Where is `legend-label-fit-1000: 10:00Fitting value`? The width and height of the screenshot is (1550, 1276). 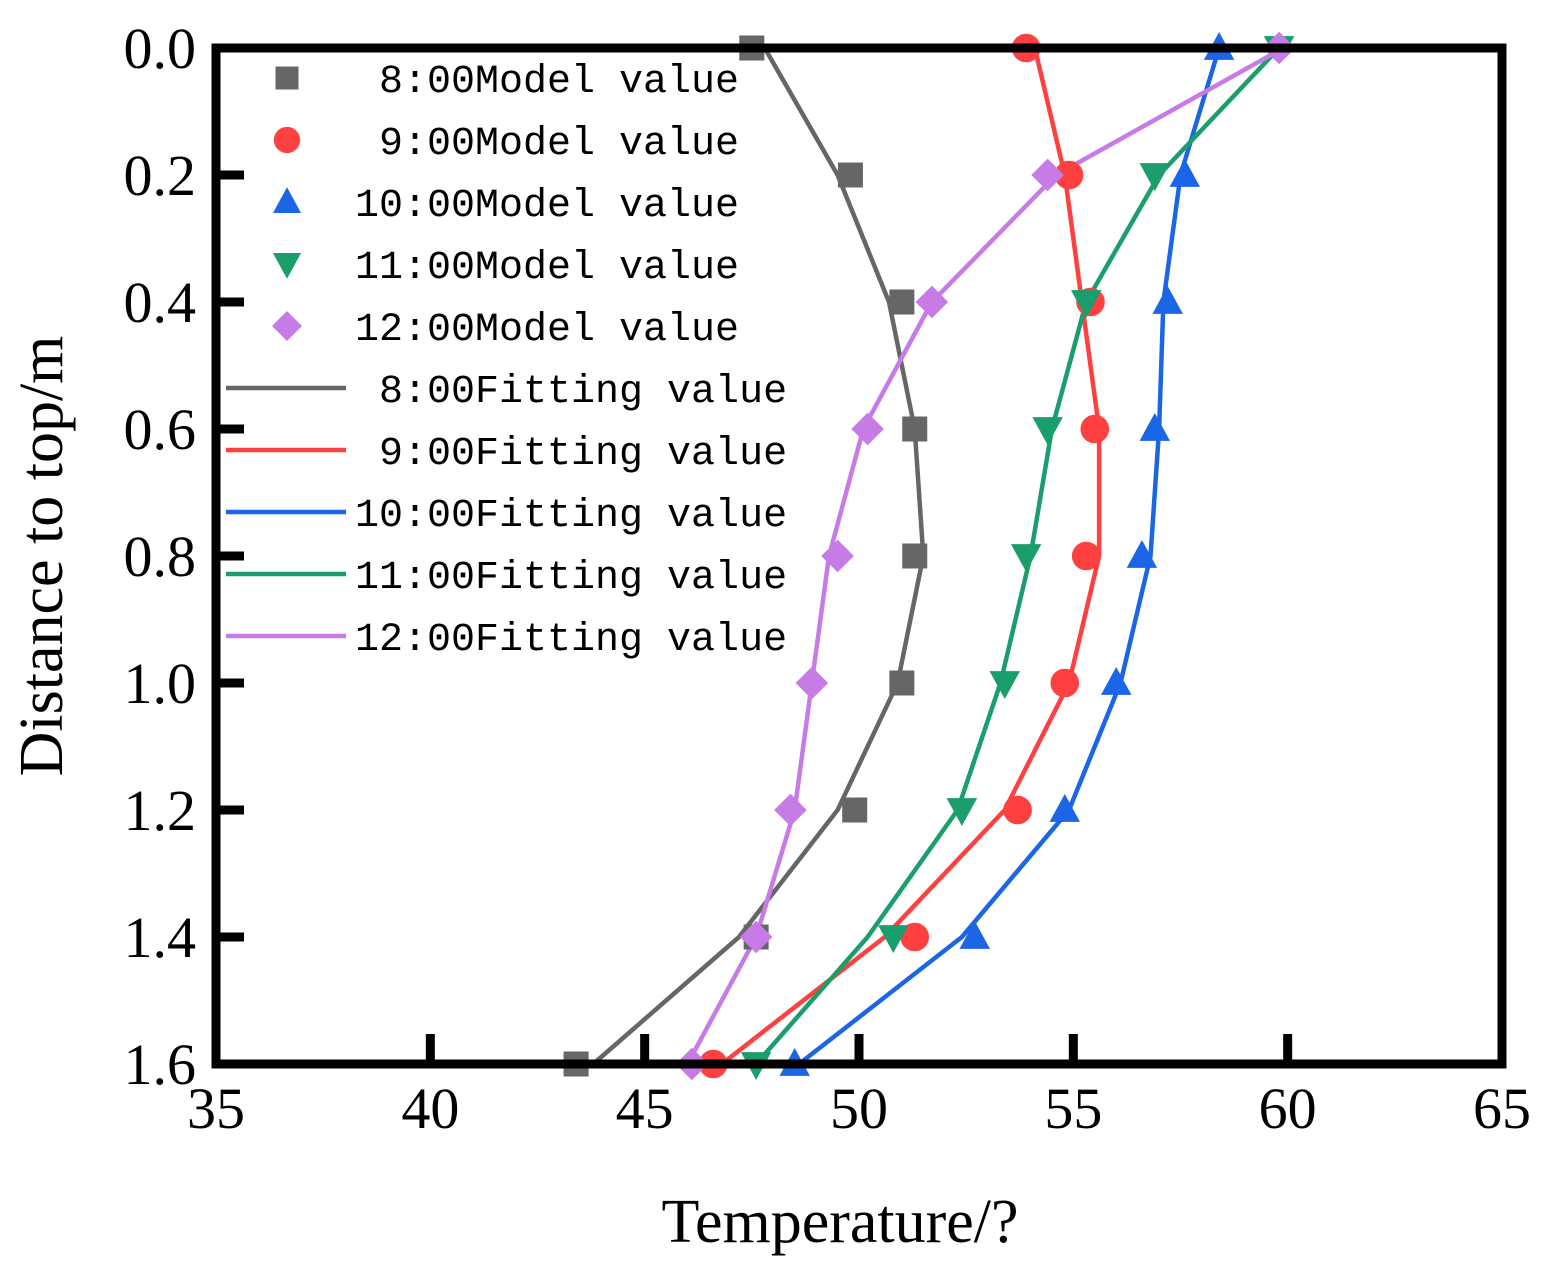 legend-label-fit-1000: 10:00Fitting value is located at coordinates (571, 516).